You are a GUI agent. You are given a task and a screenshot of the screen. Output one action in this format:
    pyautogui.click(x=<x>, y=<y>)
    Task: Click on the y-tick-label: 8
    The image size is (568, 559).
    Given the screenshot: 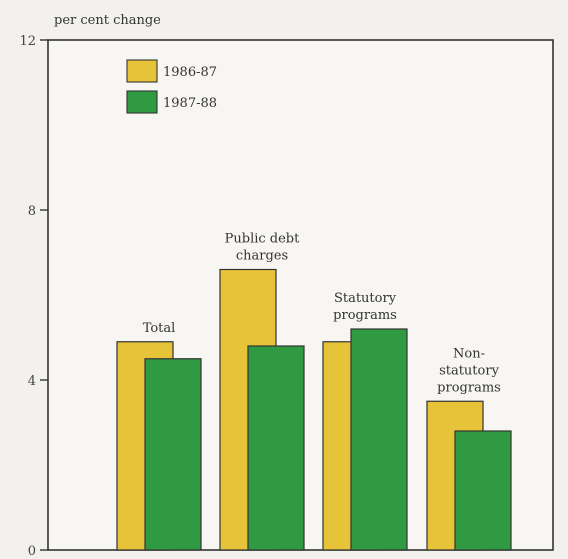 What is the action you would take?
    pyautogui.click(x=32, y=211)
    